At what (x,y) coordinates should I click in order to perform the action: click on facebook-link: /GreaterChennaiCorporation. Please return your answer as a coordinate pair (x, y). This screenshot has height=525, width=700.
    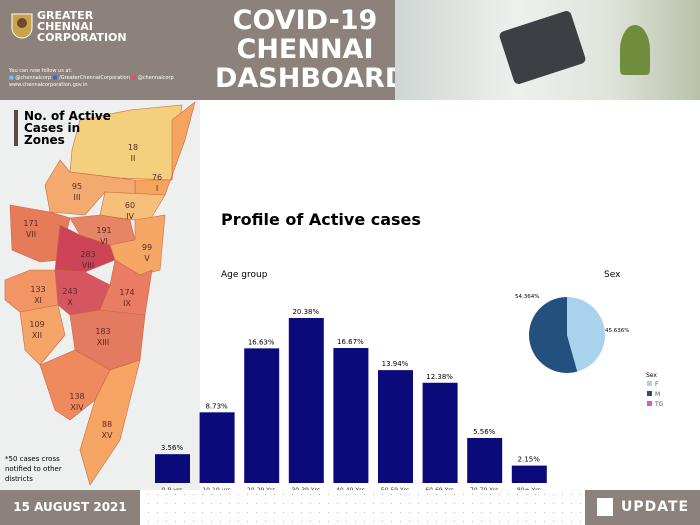
    Looking at the image, I should click on (94, 78).